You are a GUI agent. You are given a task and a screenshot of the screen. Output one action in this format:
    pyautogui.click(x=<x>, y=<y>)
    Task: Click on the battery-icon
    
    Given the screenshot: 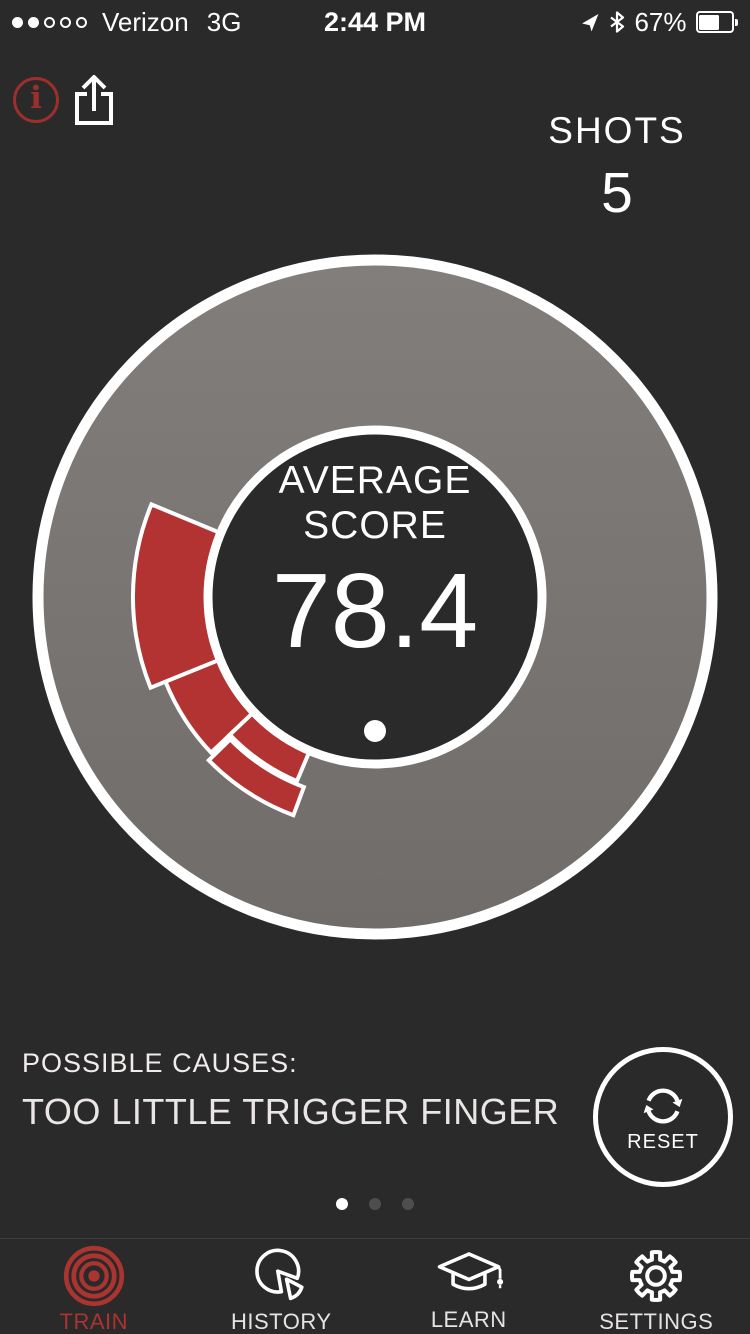 What is the action you would take?
    pyautogui.click(x=716, y=22)
    